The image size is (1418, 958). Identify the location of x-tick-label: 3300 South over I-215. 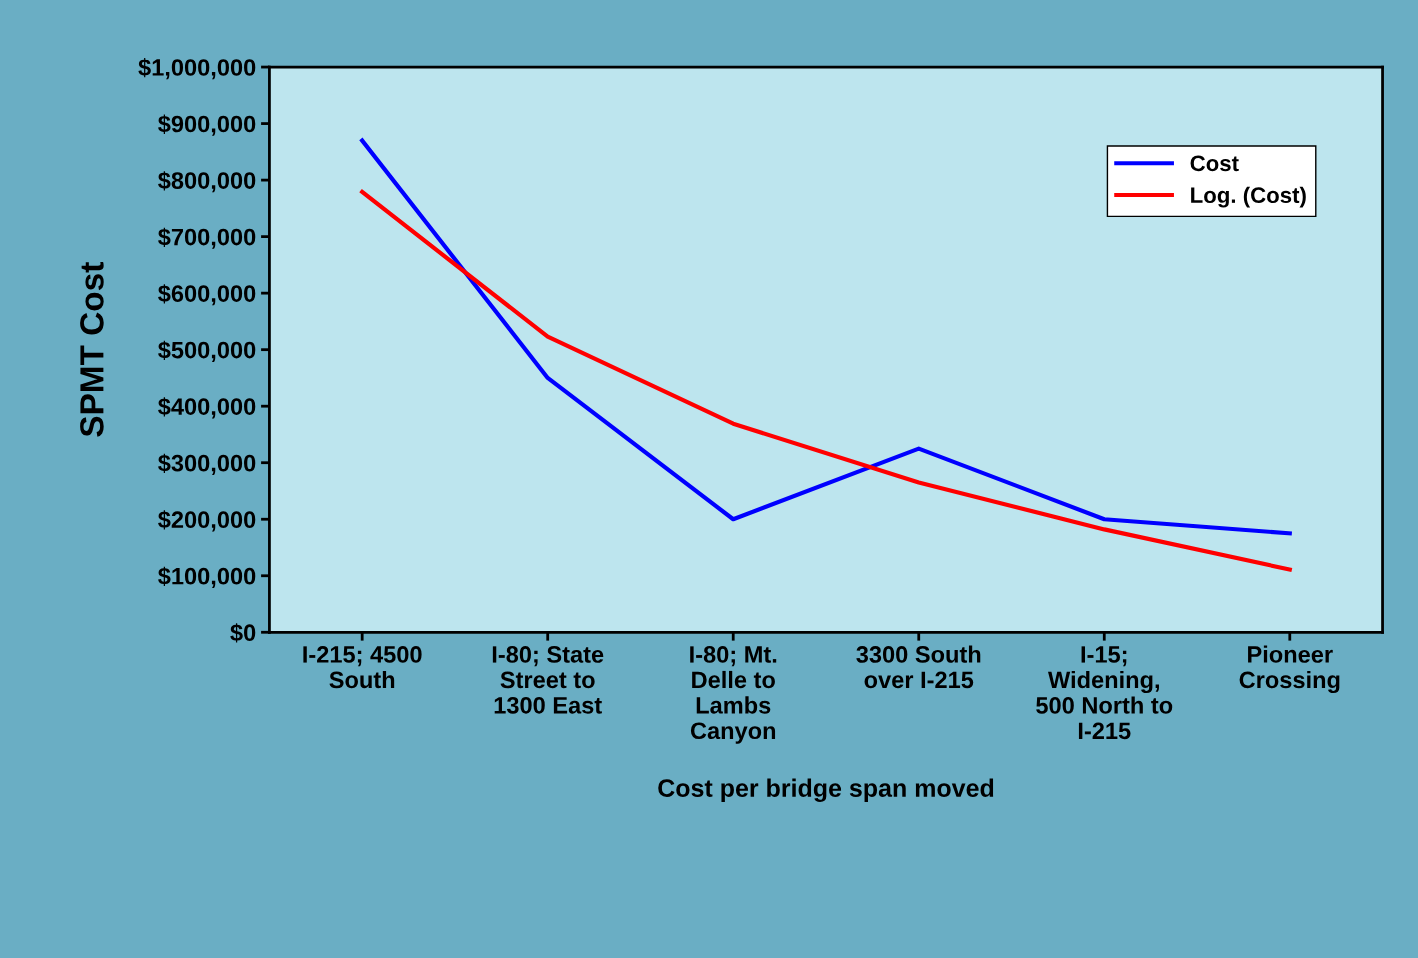
(918, 667).